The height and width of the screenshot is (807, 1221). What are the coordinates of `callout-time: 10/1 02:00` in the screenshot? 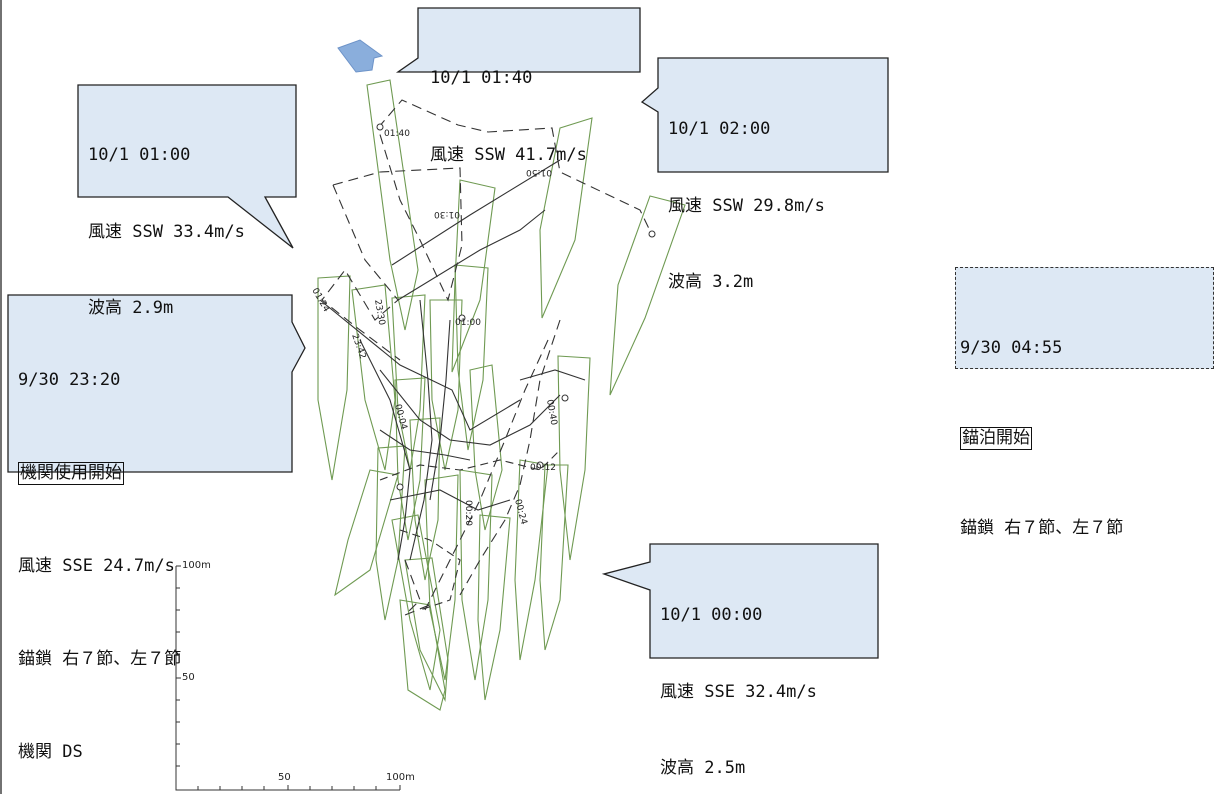 It's located at (719, 129).